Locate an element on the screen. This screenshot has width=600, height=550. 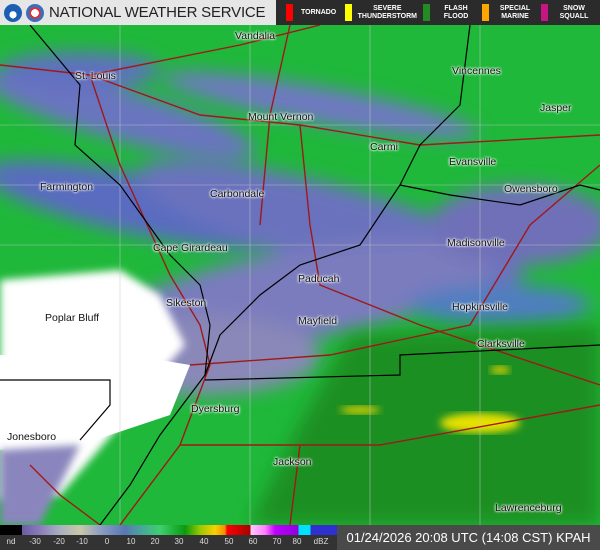
warning-legend-item: TORNADO is located at coordinates (312, 12).